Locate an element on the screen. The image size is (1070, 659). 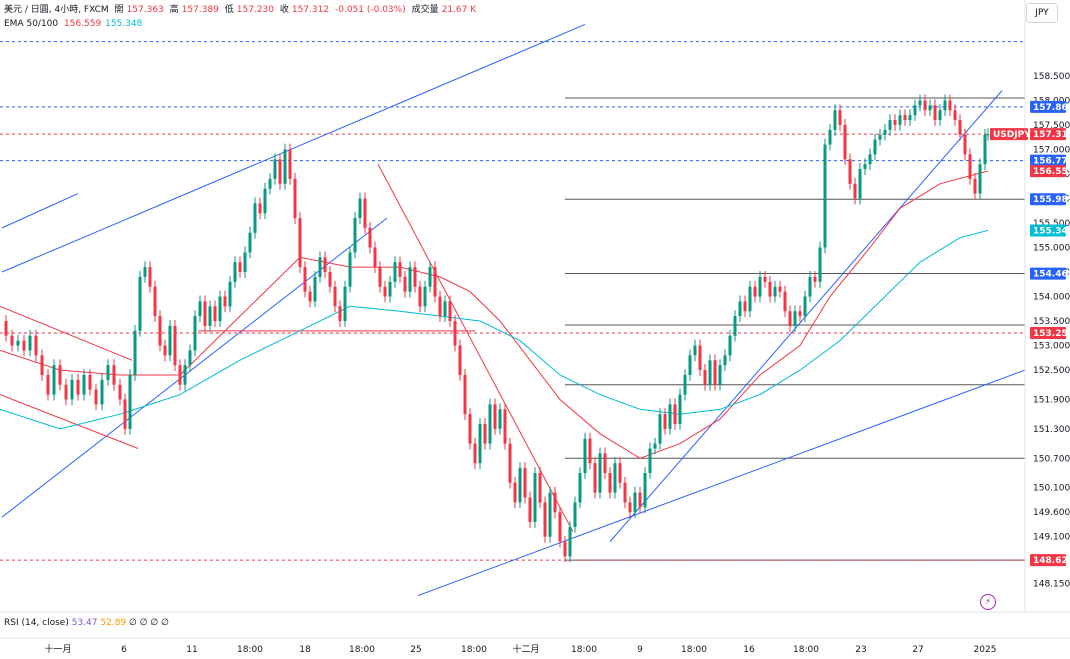
y-tick-label: 151.900 is located at coordinates (1051, 400).